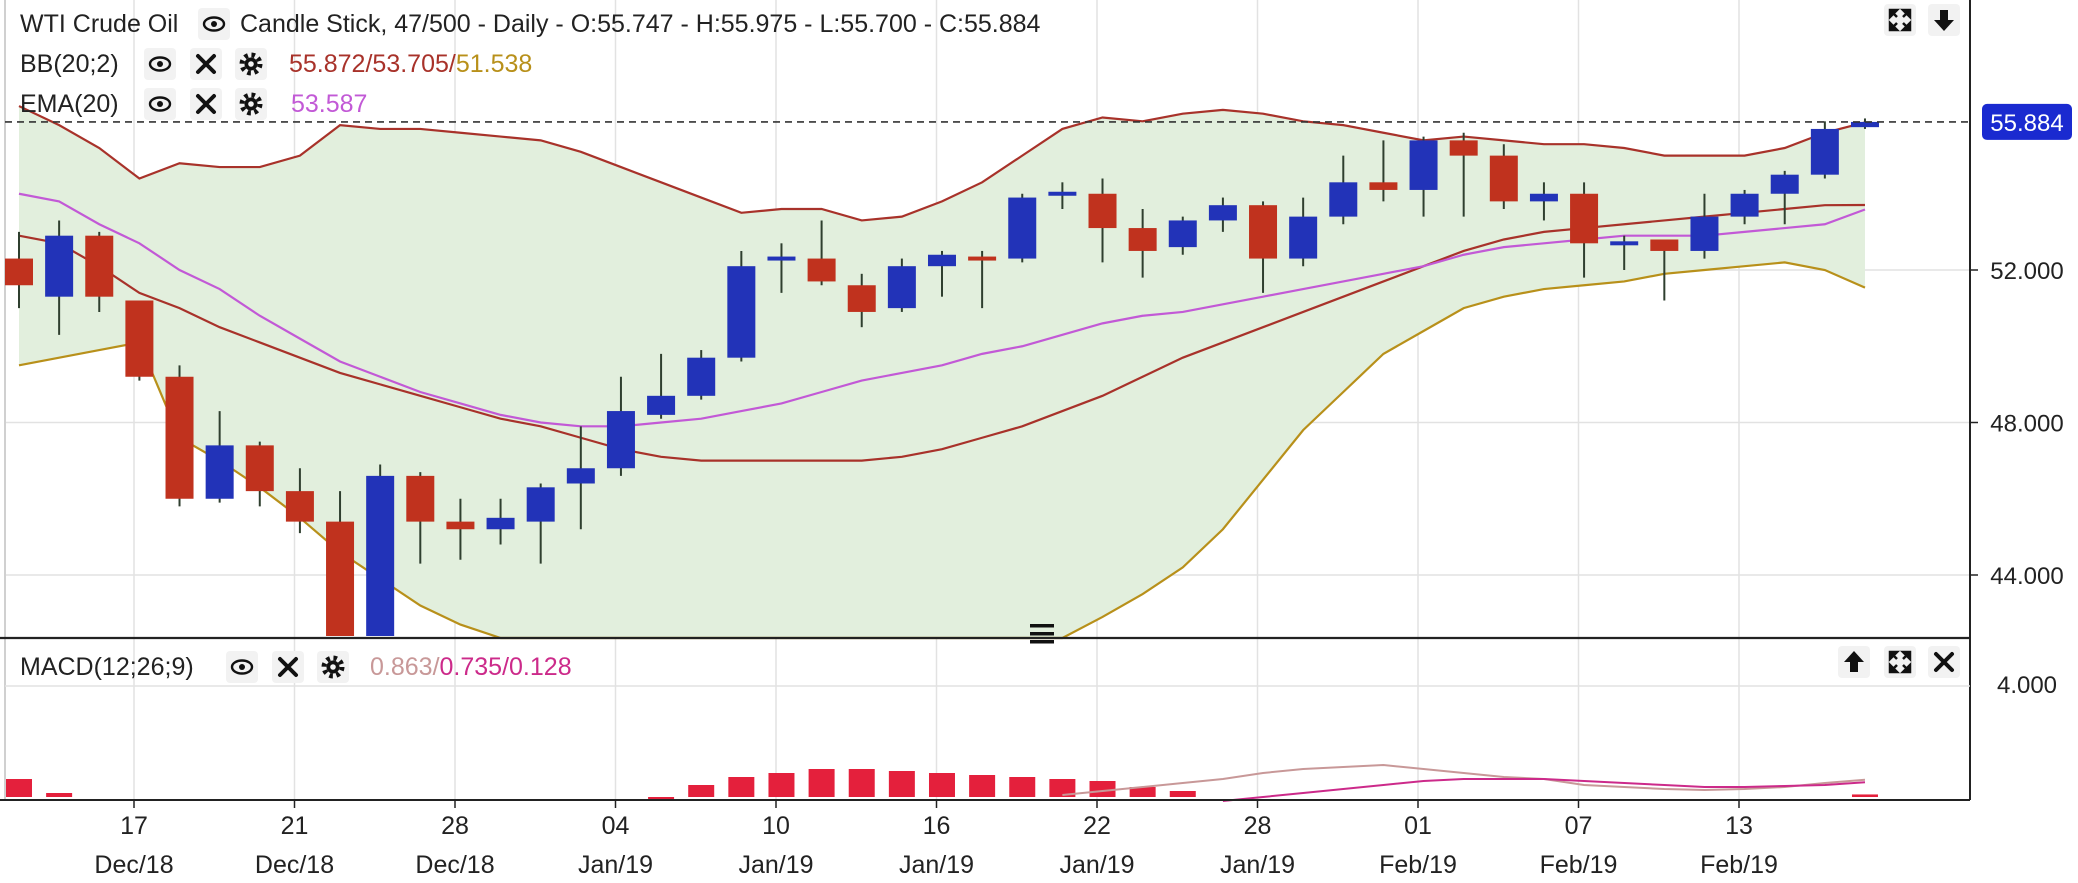 Image resolution: width=2078 pixels, height=883 pixels. I want to click on macd-histogram, so click(942, 784).